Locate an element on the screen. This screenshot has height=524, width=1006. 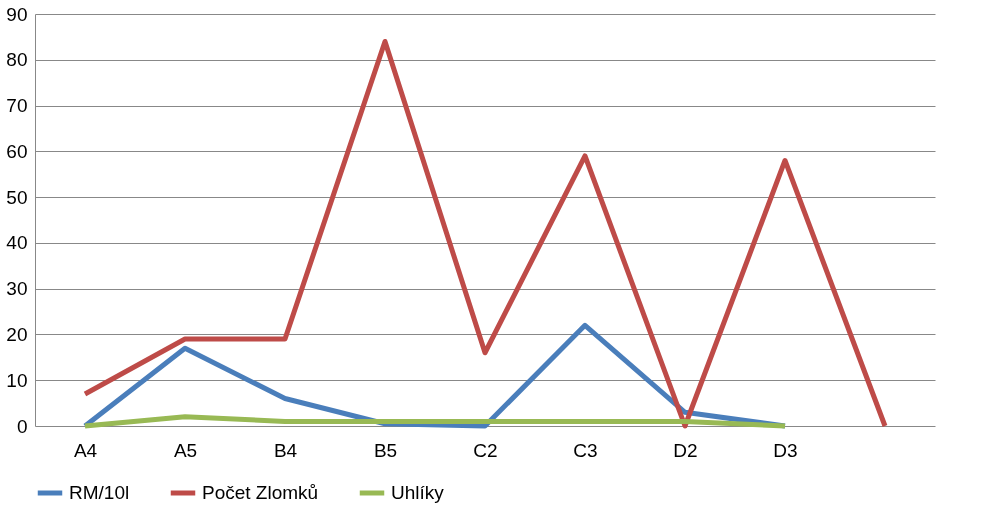
legend-label: Počet Zlomků is located at coordinates (260, 492).